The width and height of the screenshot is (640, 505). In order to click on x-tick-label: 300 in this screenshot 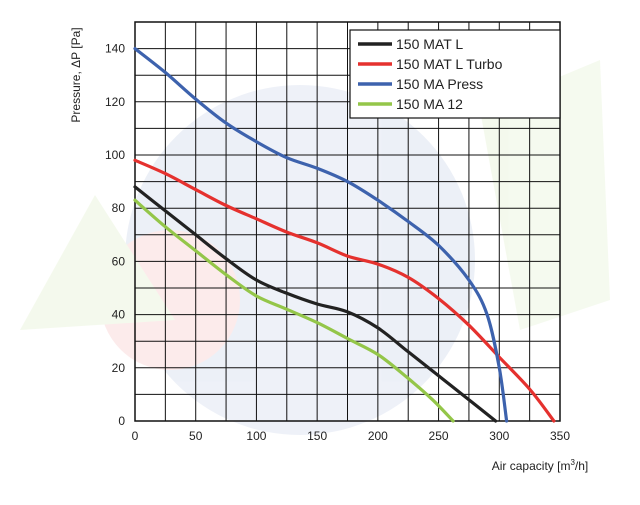, I will do `click(499, 436)`.